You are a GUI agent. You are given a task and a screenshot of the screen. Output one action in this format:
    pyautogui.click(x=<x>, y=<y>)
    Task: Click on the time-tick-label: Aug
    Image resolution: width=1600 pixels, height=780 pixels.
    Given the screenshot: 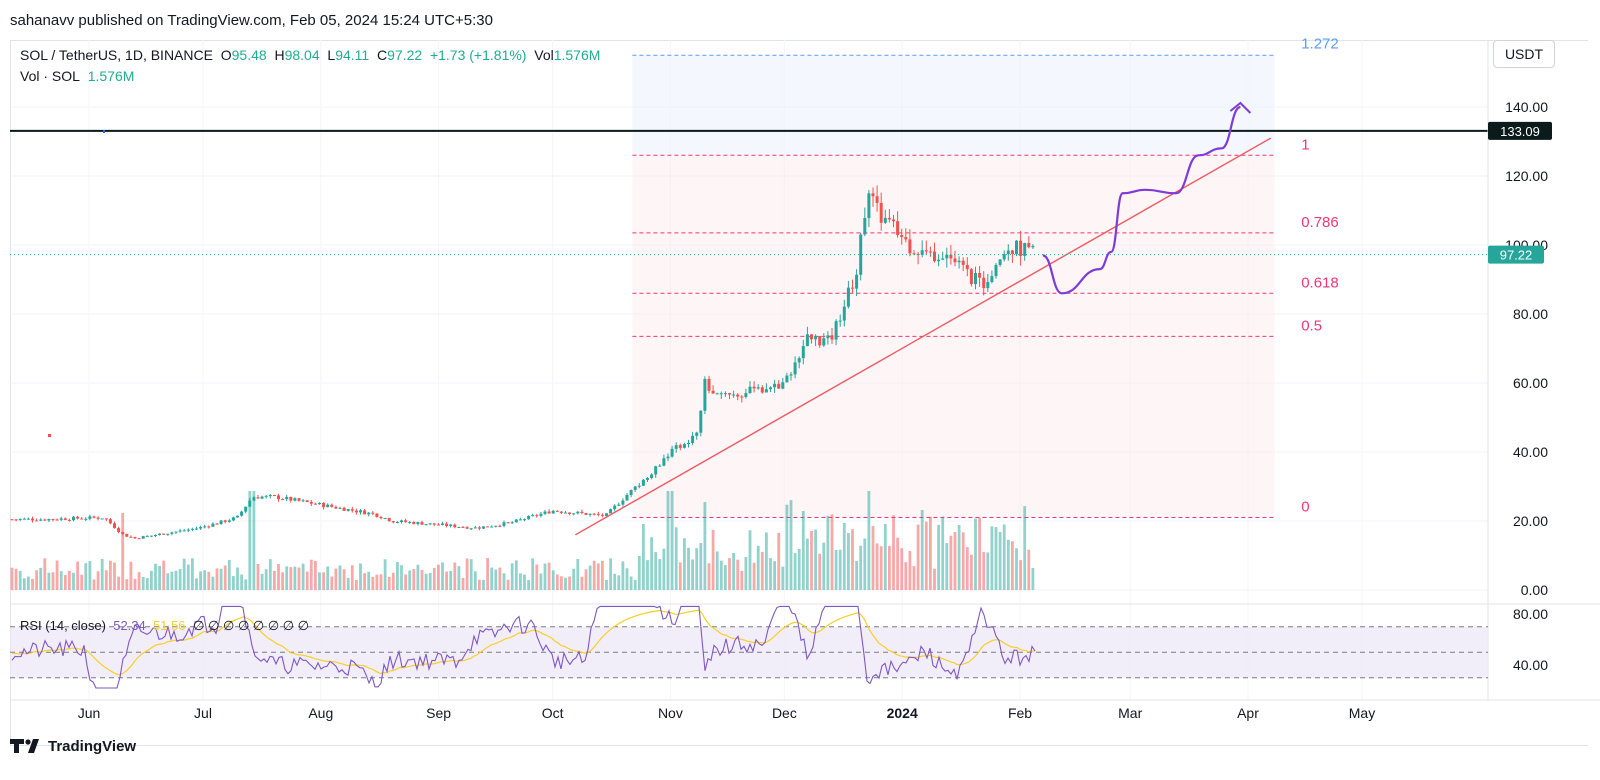 What is the action you would take?
    pyautogui.click(x=320, y=713)
    